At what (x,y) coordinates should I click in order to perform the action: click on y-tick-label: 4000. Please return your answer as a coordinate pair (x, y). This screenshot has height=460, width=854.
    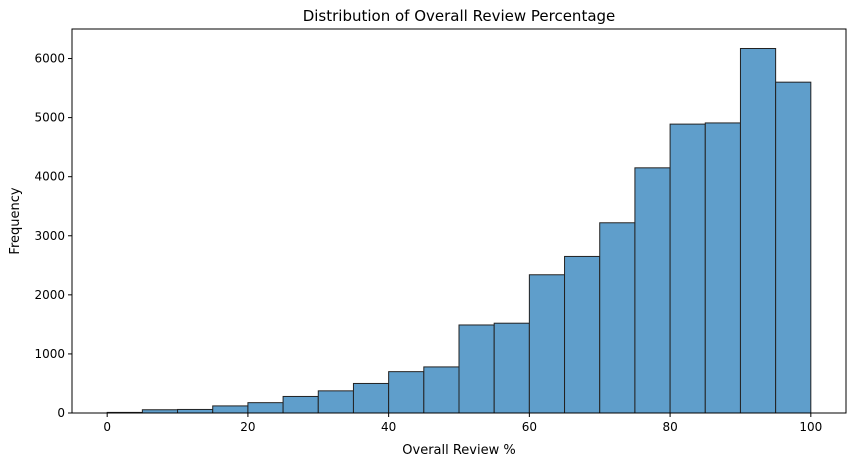
    Looking at the image, I should click on (49, 177).